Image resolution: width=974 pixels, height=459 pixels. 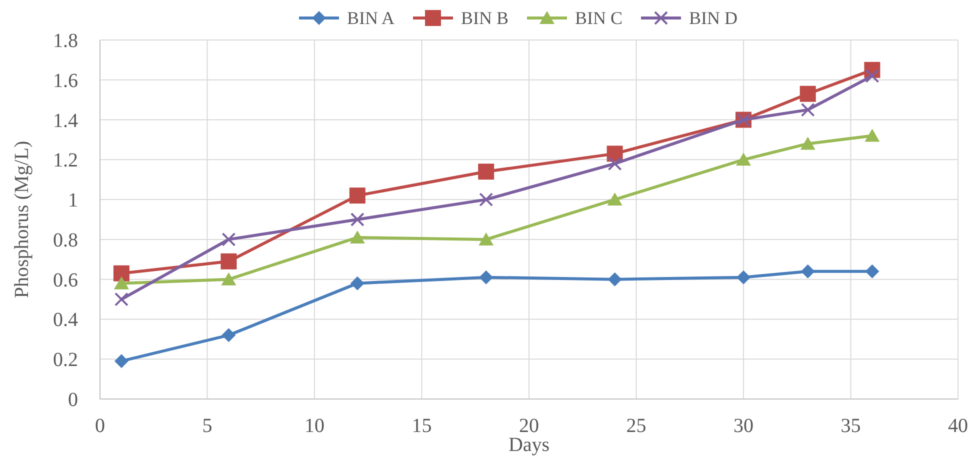 What do you see at coordinates (73, 201) in the screenshot?
I see `y-tick-label: 1` at bounding box center [73, 201].